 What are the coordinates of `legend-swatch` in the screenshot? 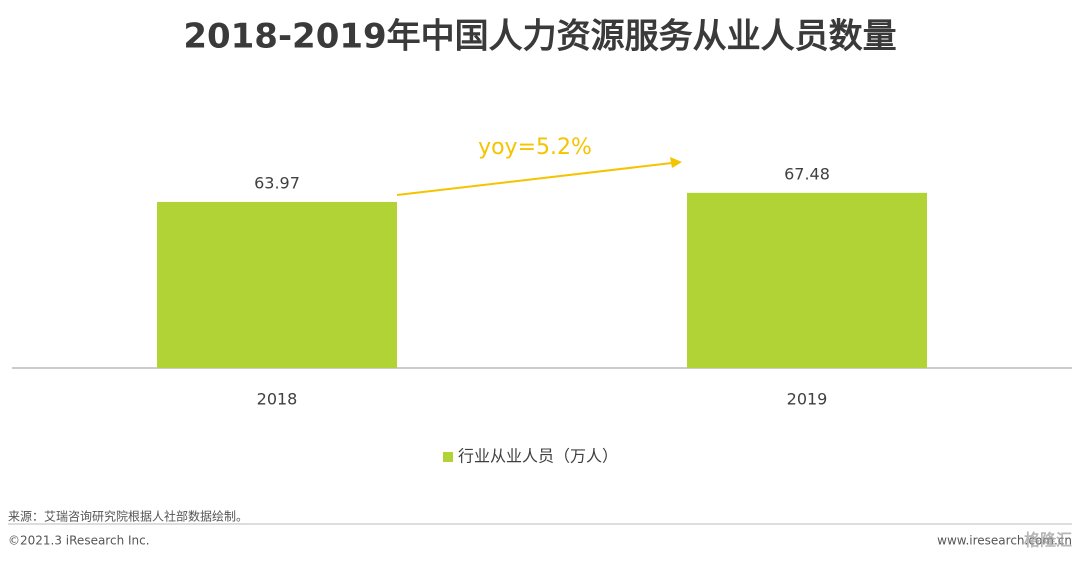 It's located at (448, 457).